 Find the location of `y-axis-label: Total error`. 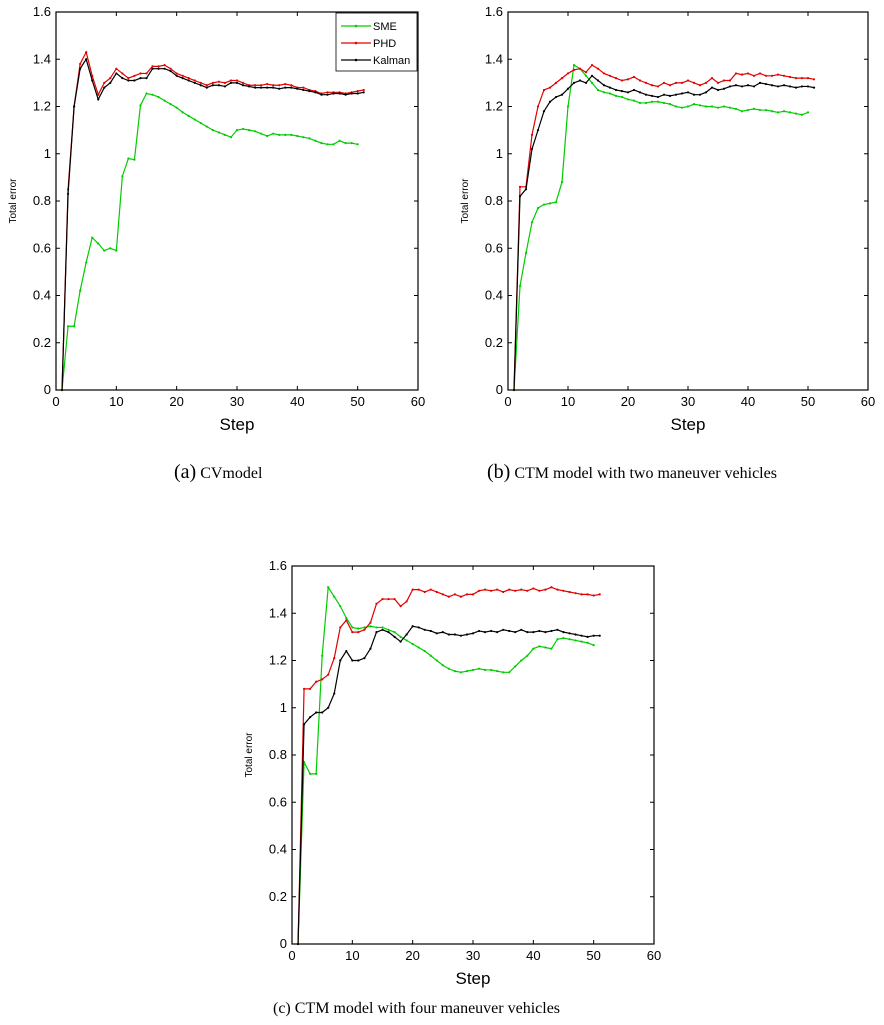

y-axis-label: Total error is located at coordinates (249, 755).